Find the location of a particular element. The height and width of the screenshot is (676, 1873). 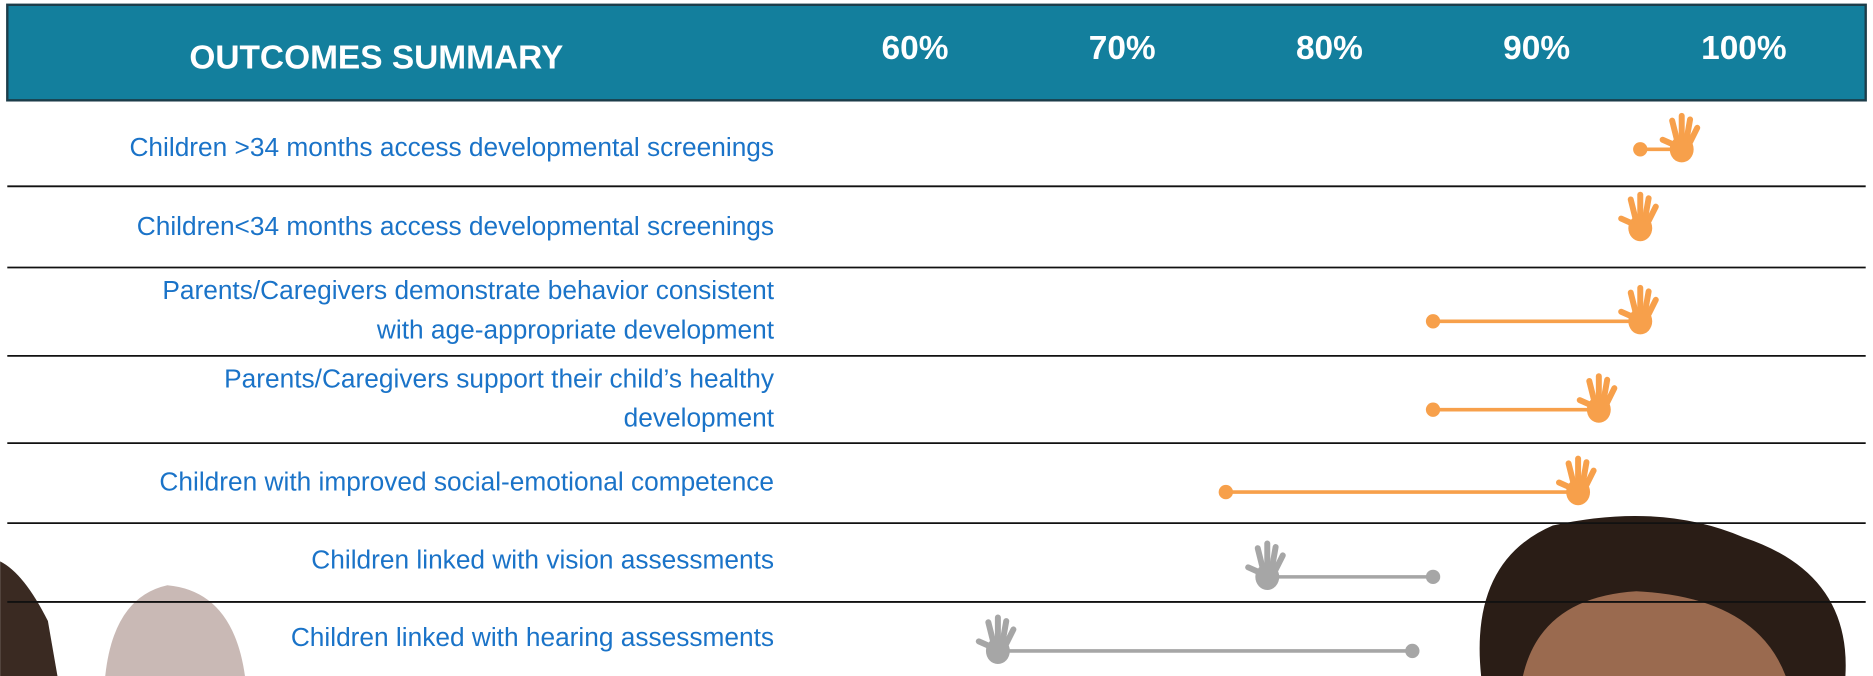

chart-title: OUTCOMES SUMMARY is located at coordinates (376, 58).